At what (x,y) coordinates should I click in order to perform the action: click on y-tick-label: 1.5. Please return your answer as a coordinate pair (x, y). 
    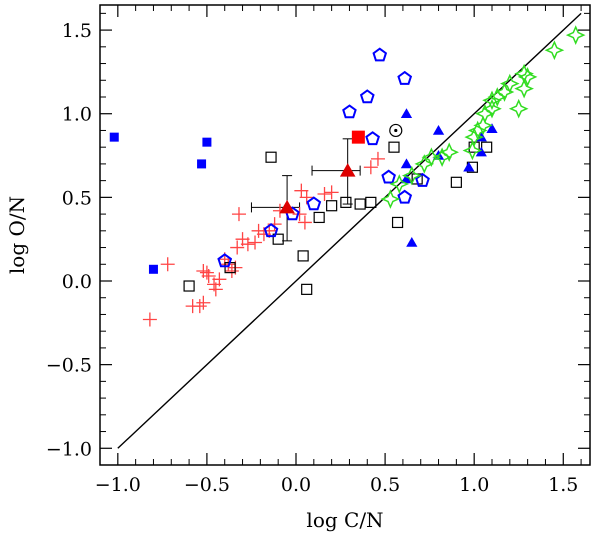
    Looking at the image, I should click on (77, 31).